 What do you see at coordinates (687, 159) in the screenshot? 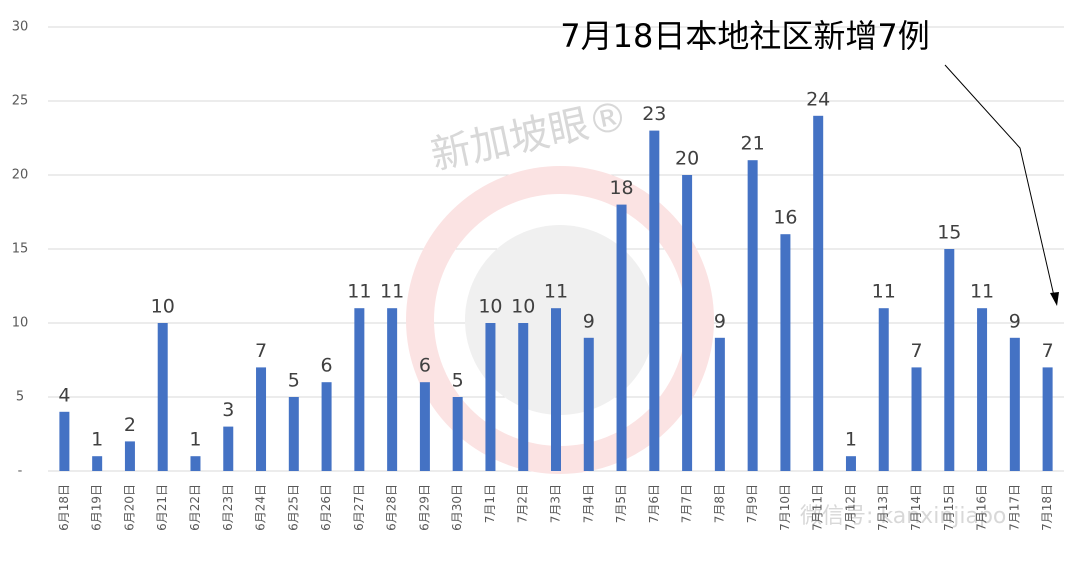
I see `data-label: 20` at bounding box center [687, 159].